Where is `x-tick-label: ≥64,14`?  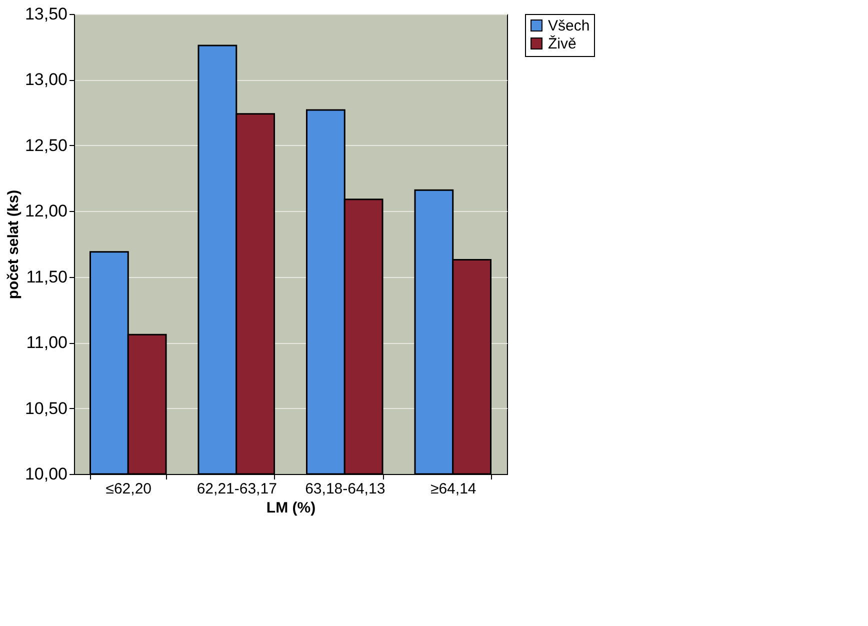
x-tick-label: ≥64,14 is located at coordinates (453, 489).